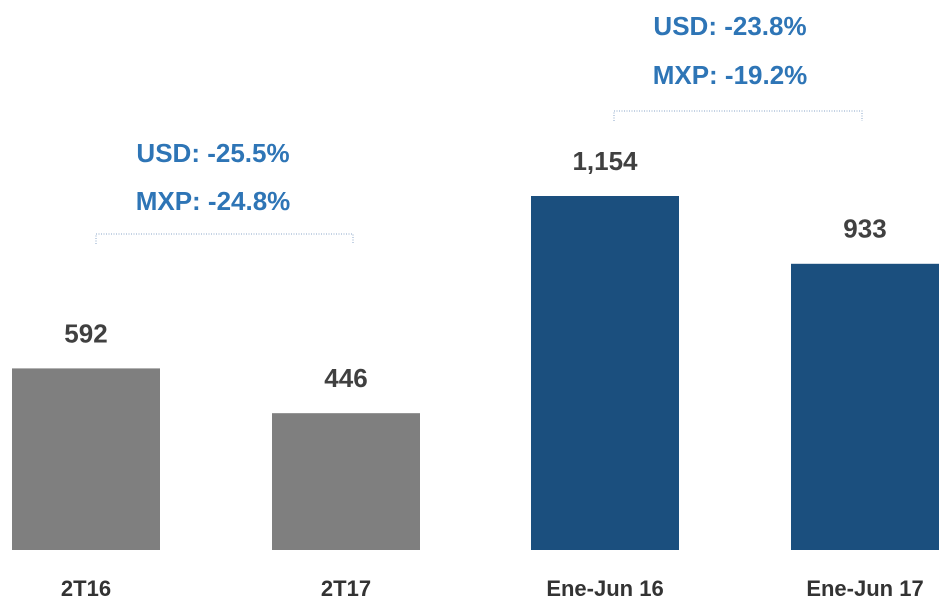 The width and height of the screenshot is (941, 606). What do you see at coordinates (864, 588) in the screenshot?
I see `x-tick-label: Ene-Jun 17` at bounding box center [864, 588].